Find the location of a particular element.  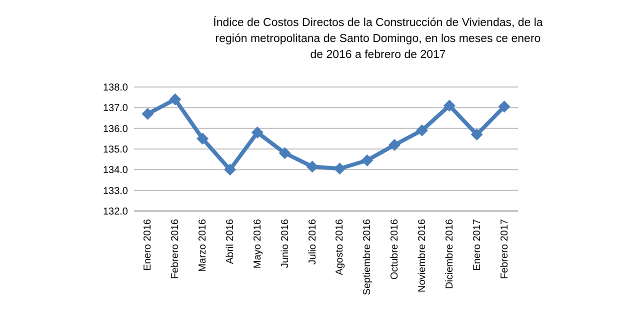

y-tick-label: 132.0 is located at coordinates (115, 212).